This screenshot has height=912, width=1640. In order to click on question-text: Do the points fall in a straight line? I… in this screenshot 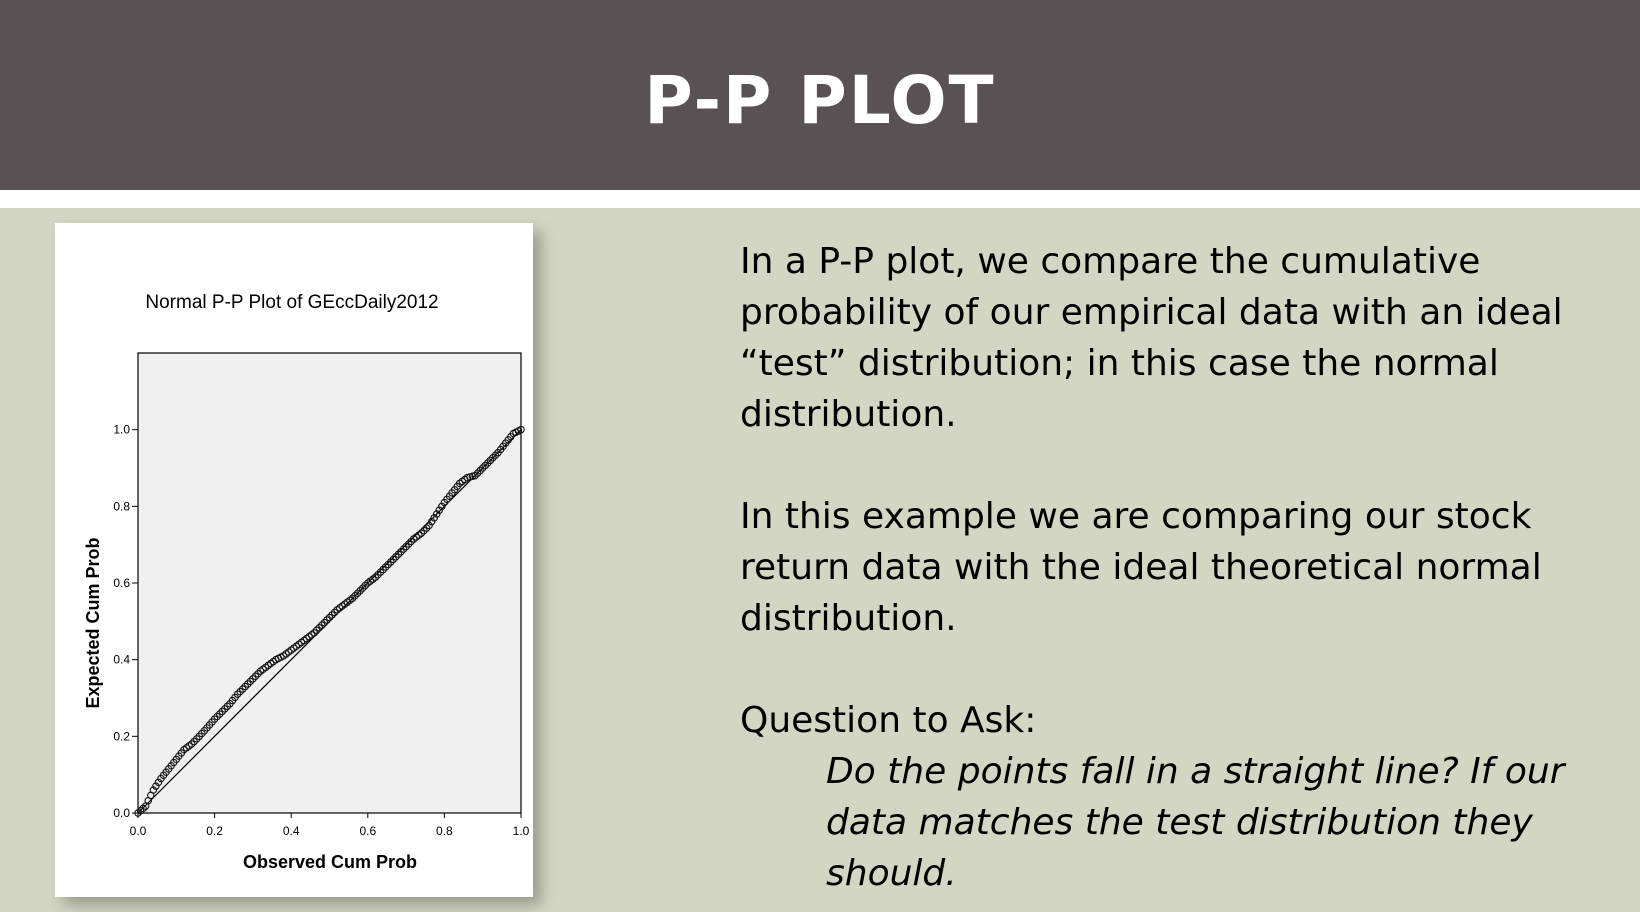, I will do `click(1195, 822)`.